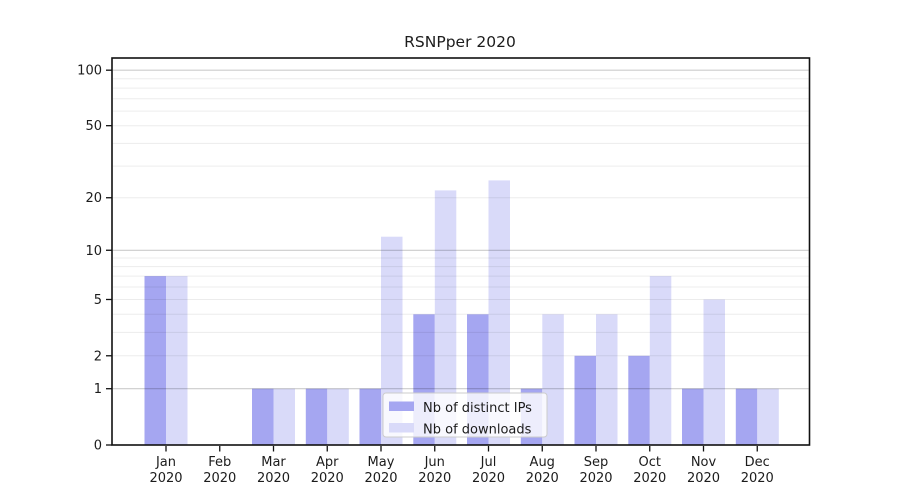 Image resolution: width=900 pixels, height=500 pixels. What do you see at coordinates (499, 312) in the screenshot?
I see `bar-downloads-jul` at bounding box center [499, 312].